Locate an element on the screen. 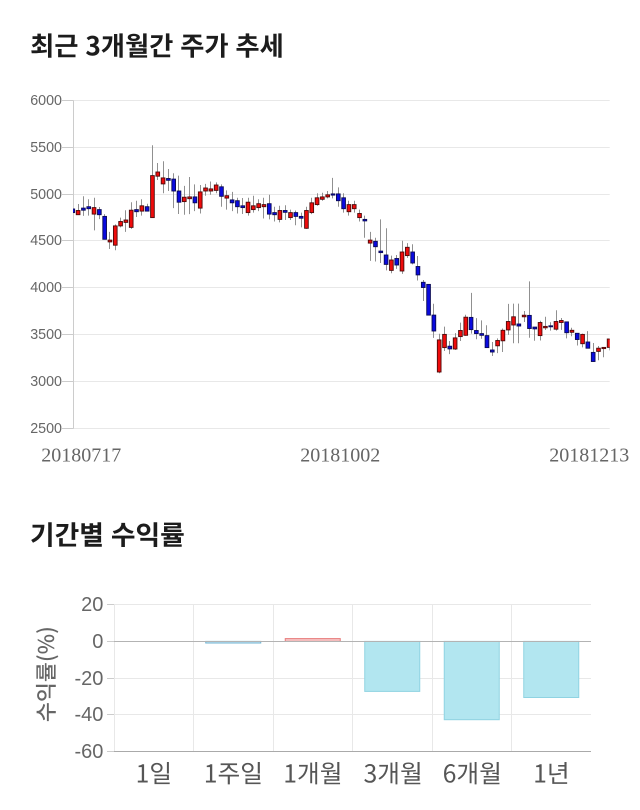  svg-text: 5500 is located at coordinates (46, 148).